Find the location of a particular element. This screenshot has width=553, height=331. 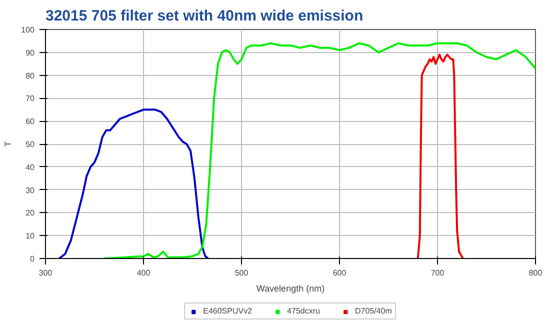

x-tick-label: 400 is located at coordinates (143, 273).